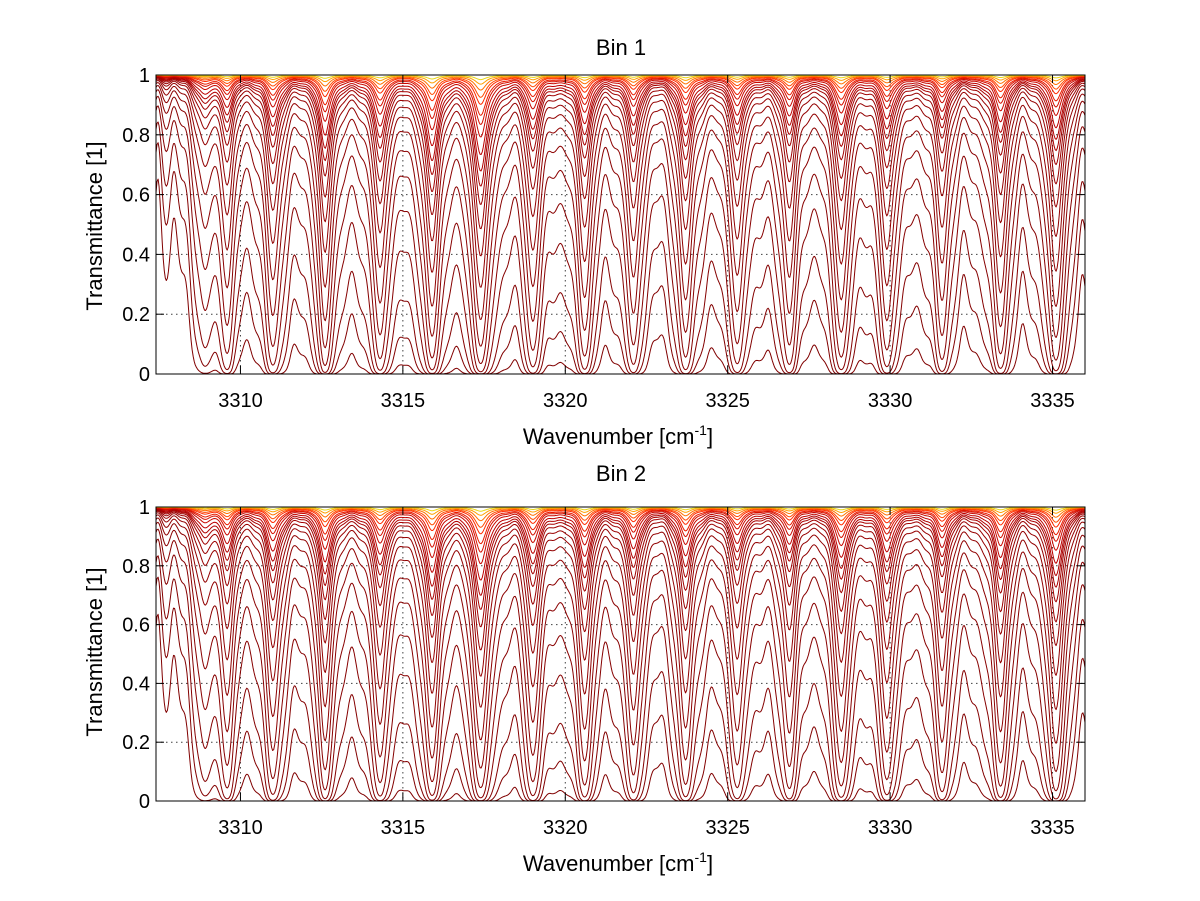 This screenshot has width=1200, height=901. Describe the element at coordinates (621, 47) in the screenshot. I see `chart-title: Bin 1` at that location.